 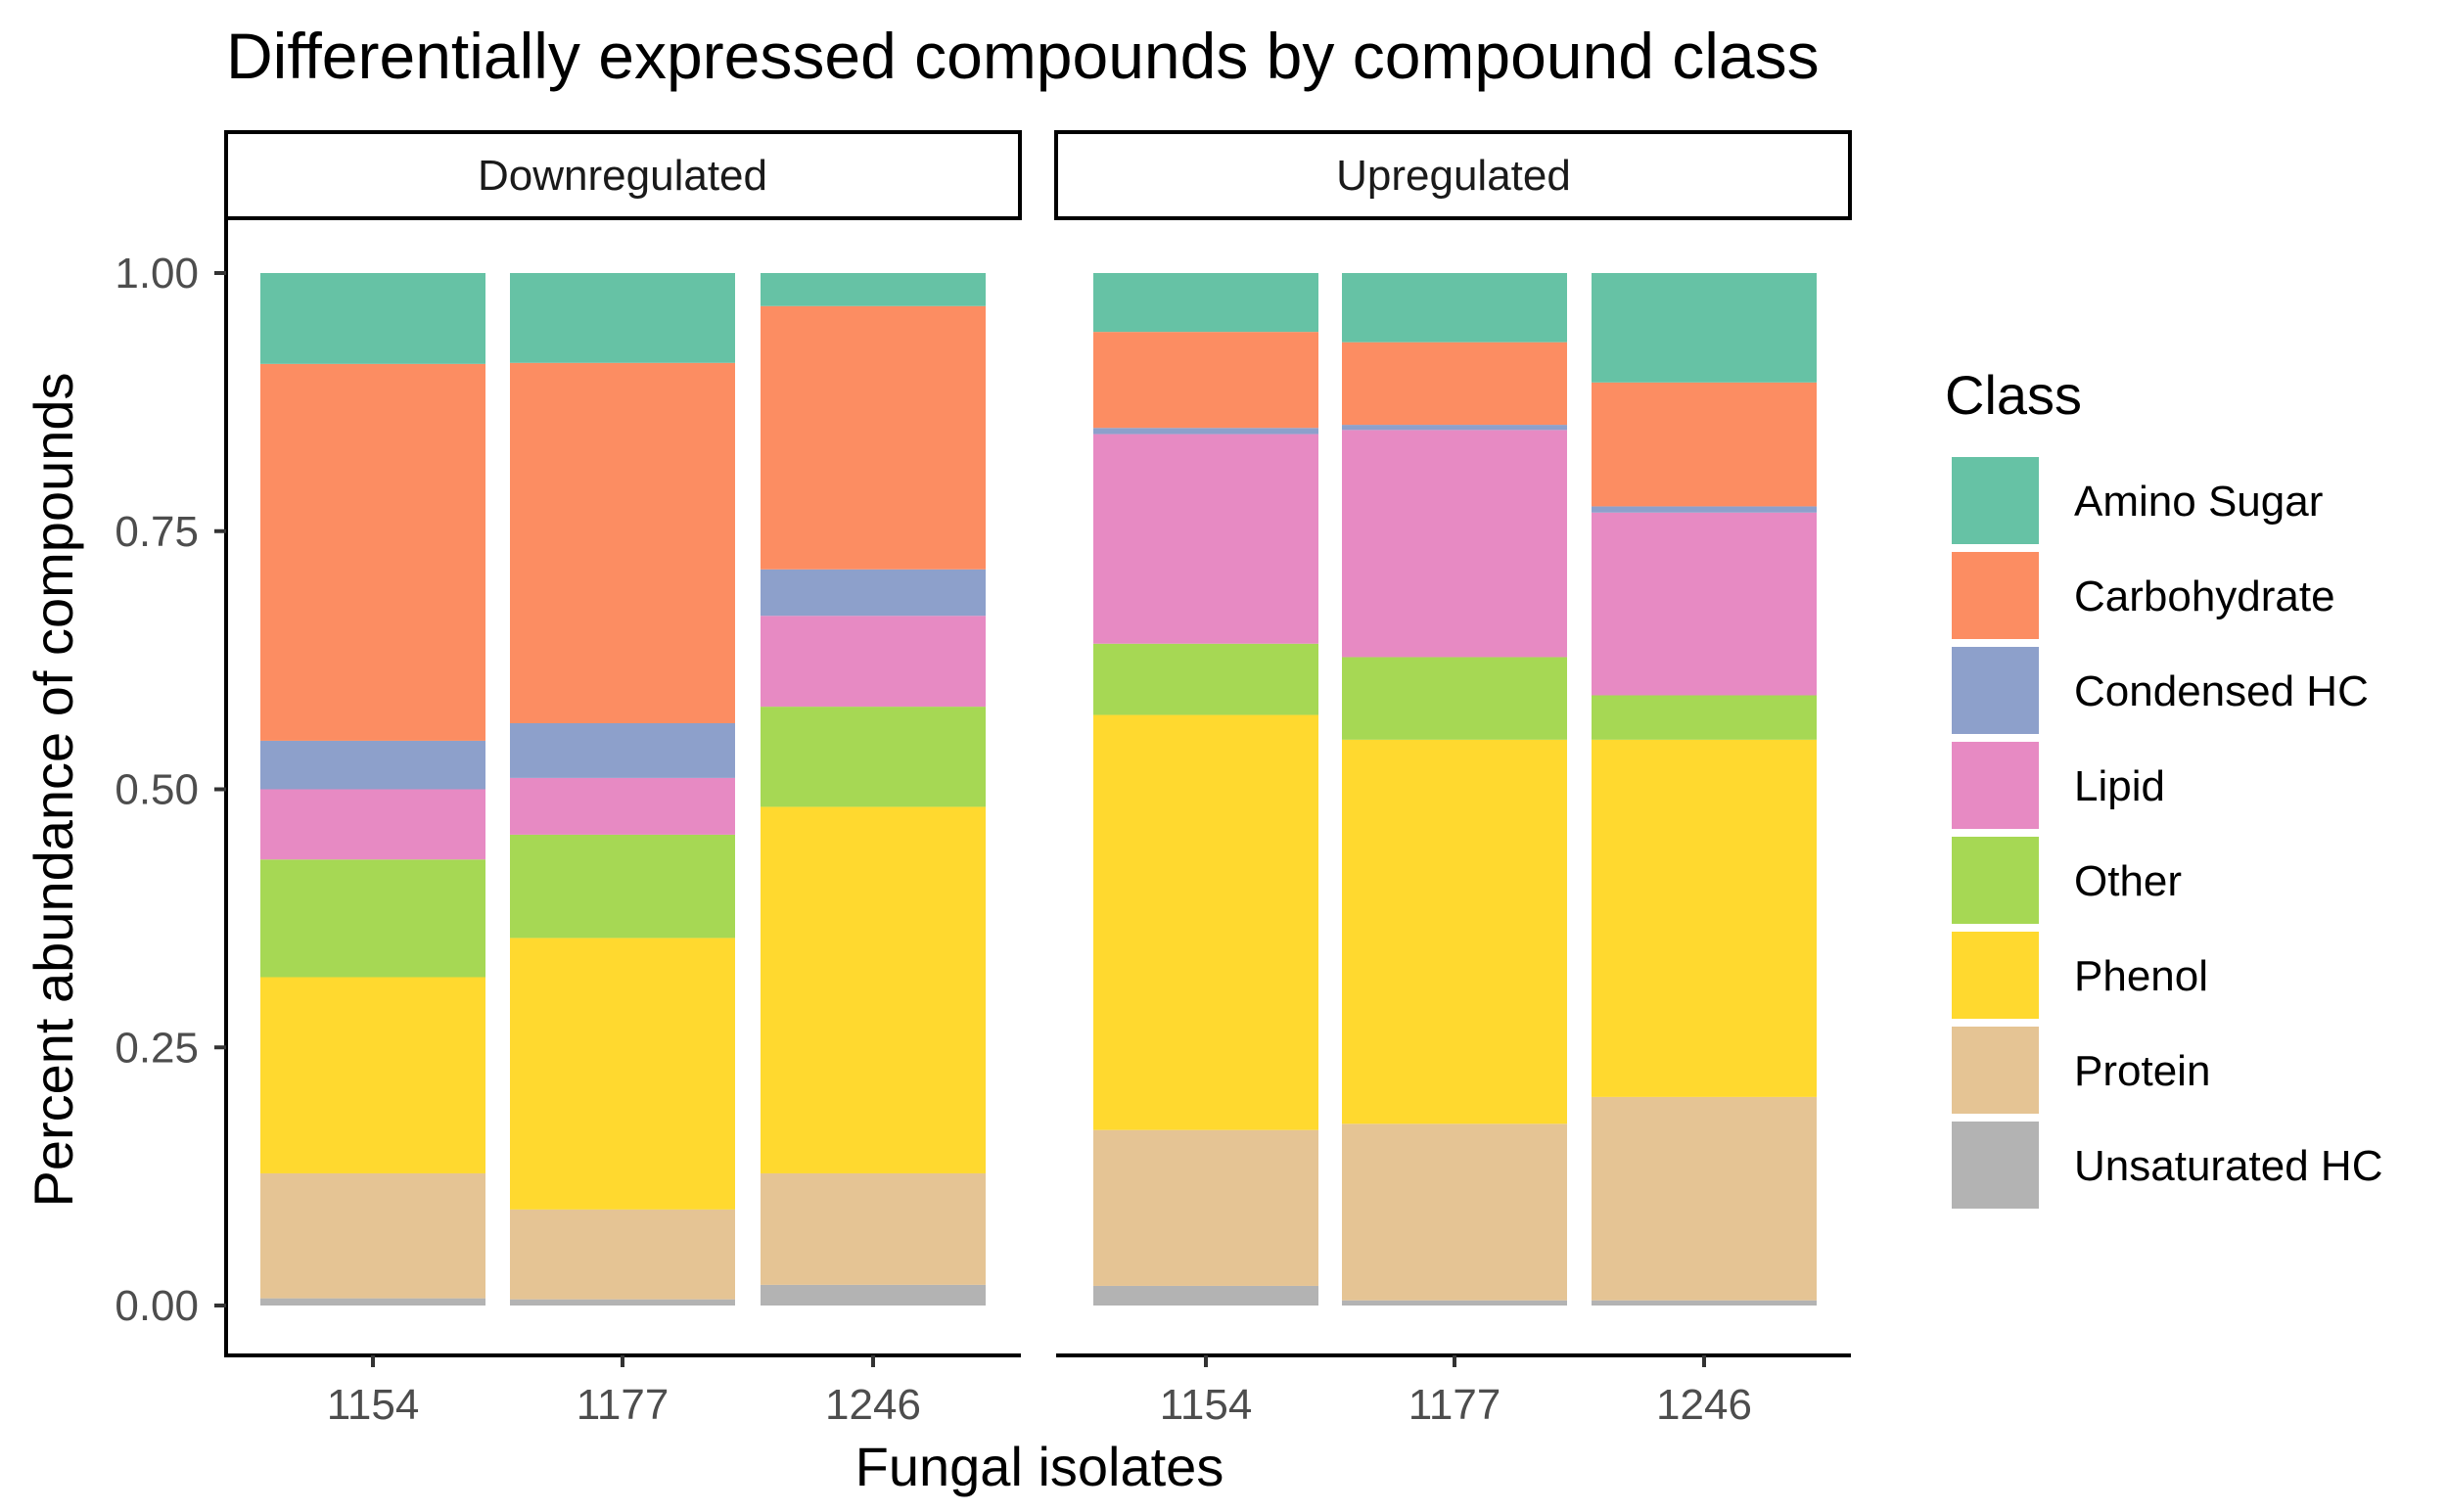 What do you see at coordinates (1455, 1212) in the screenshot?
I see `bar-segment-upregulated-1177-protein` at bounding box center [1455, 1212].